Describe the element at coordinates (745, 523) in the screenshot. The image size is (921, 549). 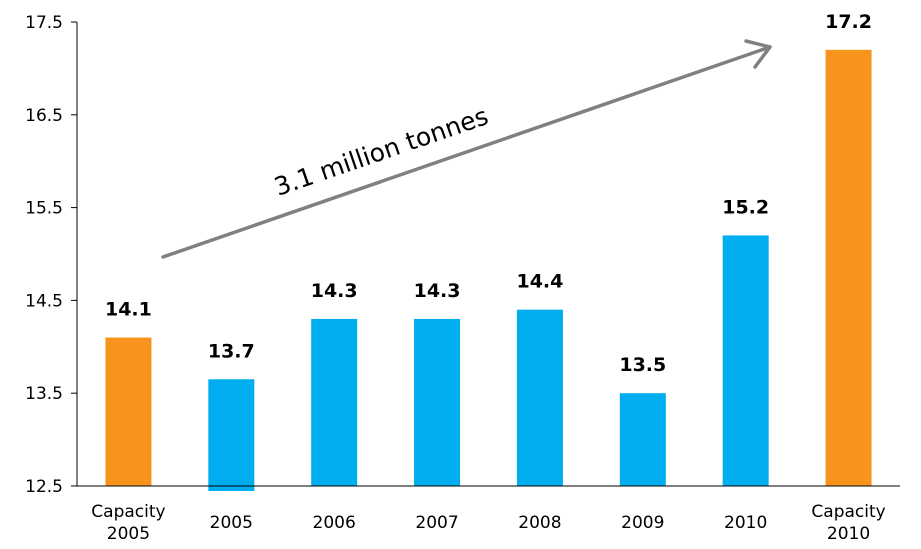
I see `x-category-label: 2010` at that location.